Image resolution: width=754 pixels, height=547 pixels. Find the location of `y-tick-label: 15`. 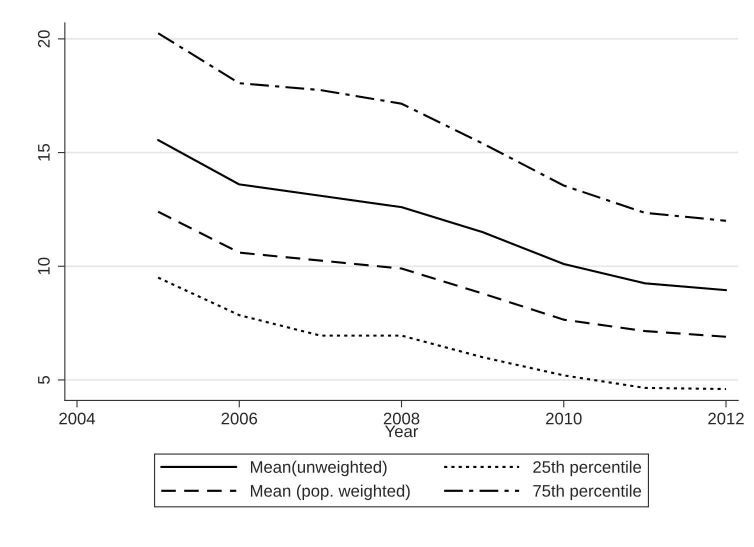

y-tick-label: 15 is located at coordinates (44, 152).